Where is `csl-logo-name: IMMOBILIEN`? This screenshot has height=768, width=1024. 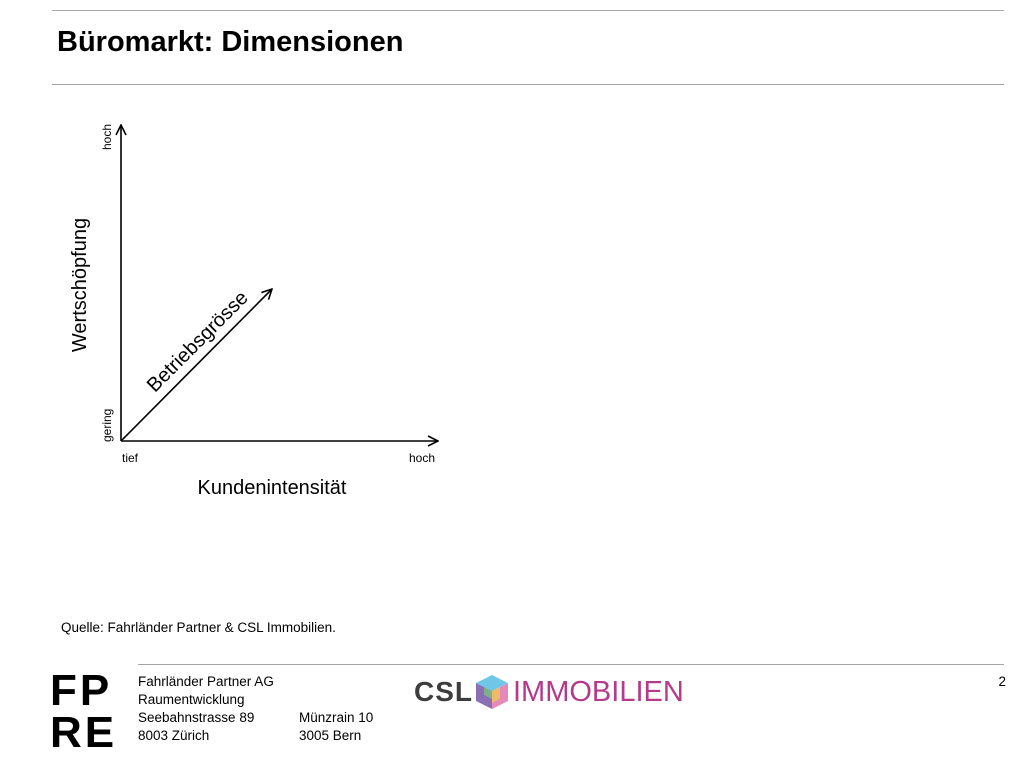 csl-logo-name: IMMOBILIEN is located at coordinates (598, 691).